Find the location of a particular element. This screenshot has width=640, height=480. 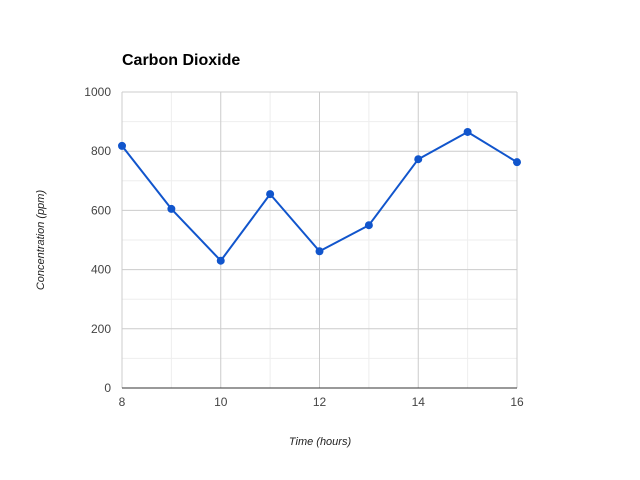

y-tick-label: 200 is located at coordinates (101, 329).